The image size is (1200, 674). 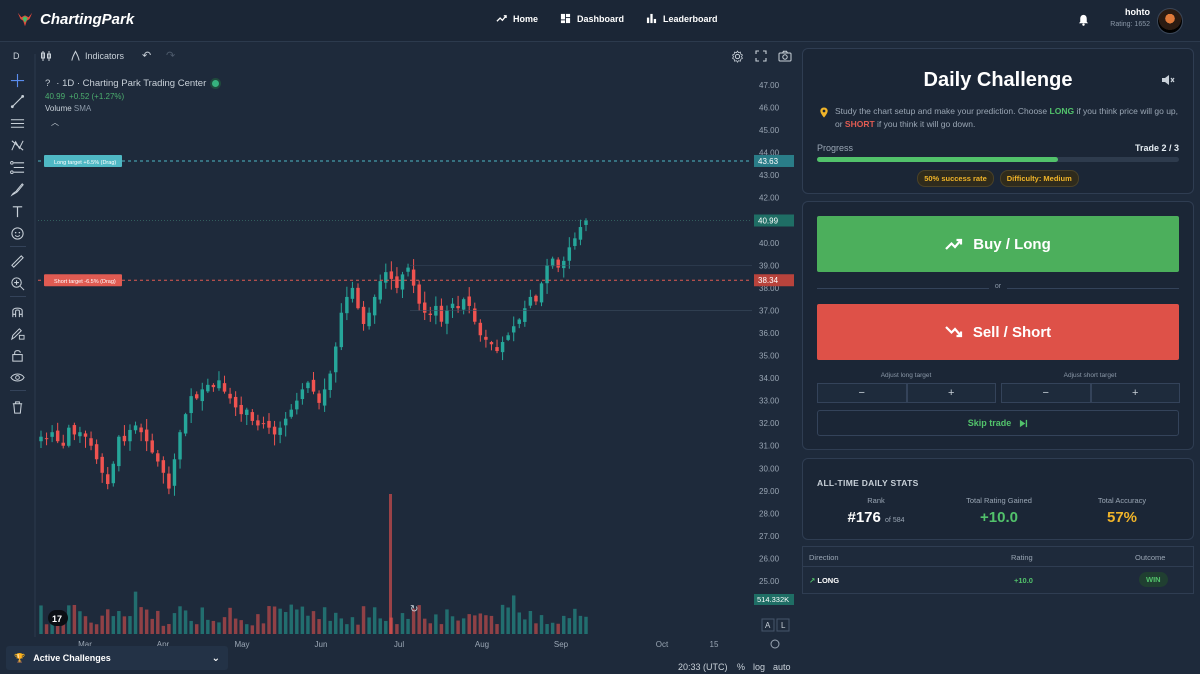 What do you see at coordinates (105, 56) in the screenshot?
I see `indicators-button: Indicators` at bounding box center [105, 56].